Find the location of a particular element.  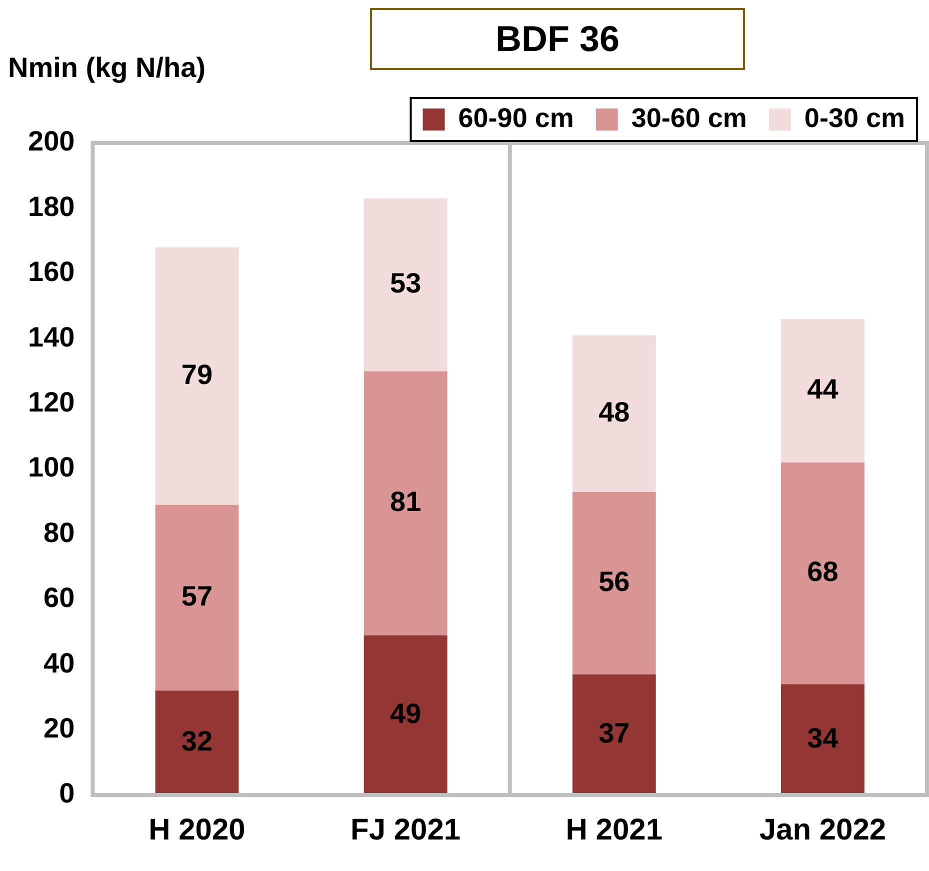

x-tick-label: Jan 2022 is located at coordinates (822, 829).